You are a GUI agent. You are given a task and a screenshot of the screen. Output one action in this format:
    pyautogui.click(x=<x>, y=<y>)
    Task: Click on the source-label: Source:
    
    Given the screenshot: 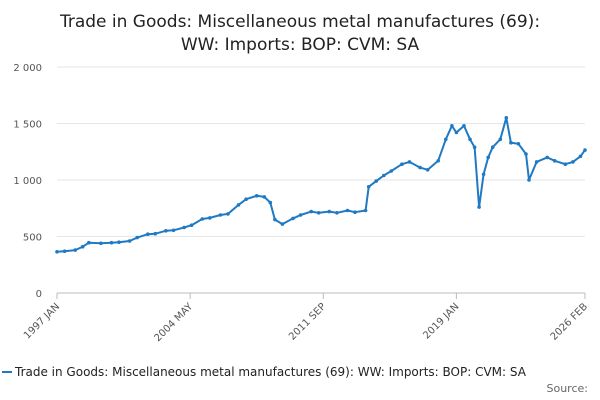 What is the action you would take?
    pyautogui.click(x=568, y=388)
    